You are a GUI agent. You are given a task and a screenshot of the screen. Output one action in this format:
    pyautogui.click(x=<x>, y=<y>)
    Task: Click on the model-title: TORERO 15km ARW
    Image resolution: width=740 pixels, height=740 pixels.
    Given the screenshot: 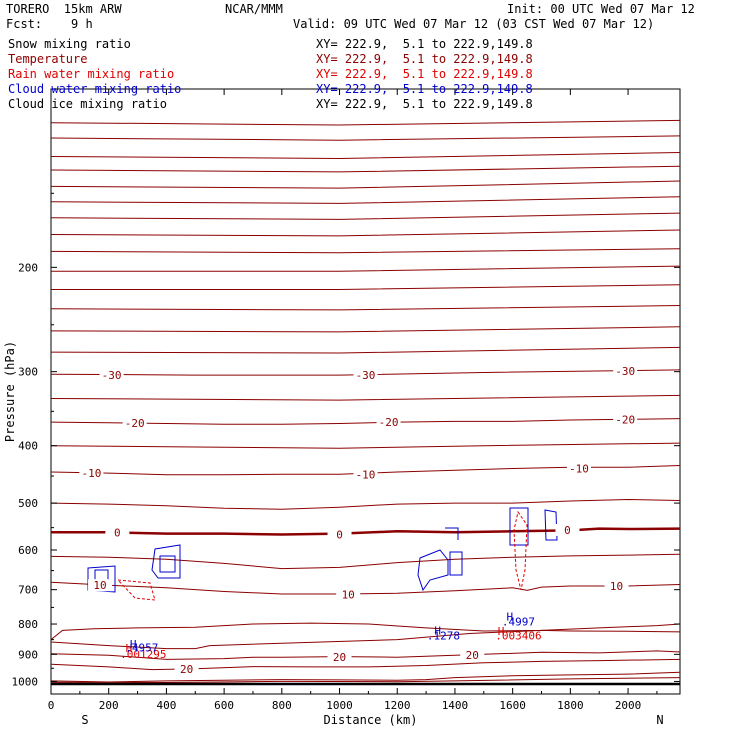 What is the action you would take?
    pyautogui.click(x=64, y=9)
    